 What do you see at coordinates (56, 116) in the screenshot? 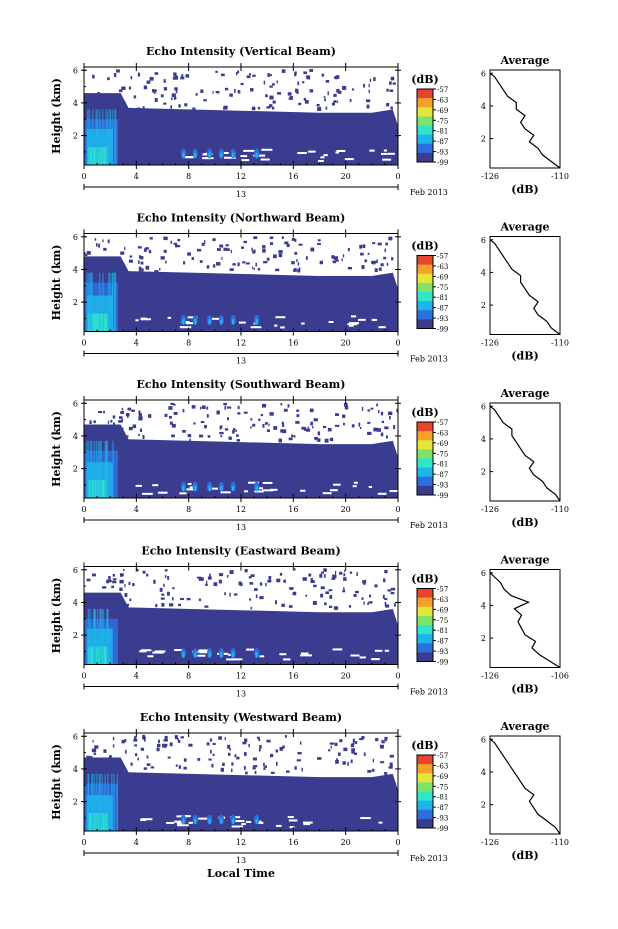
I see `y-axis-label: Height (km)` at bounding box center [56, 116].